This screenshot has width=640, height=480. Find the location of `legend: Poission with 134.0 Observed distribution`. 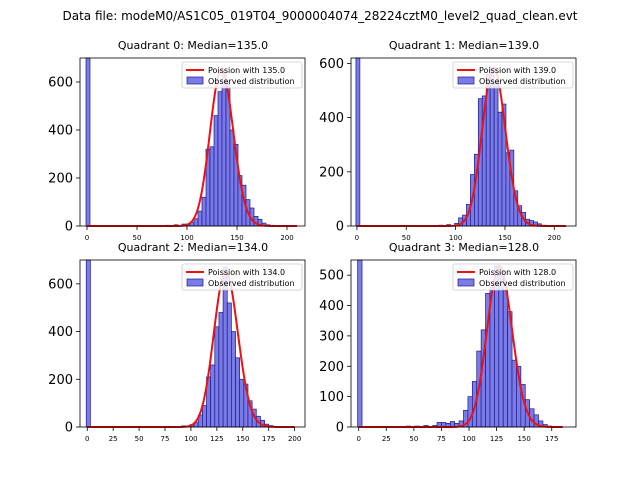

legend: Poission with 134.0 Observed distribution is located at coordinates (242, 277).